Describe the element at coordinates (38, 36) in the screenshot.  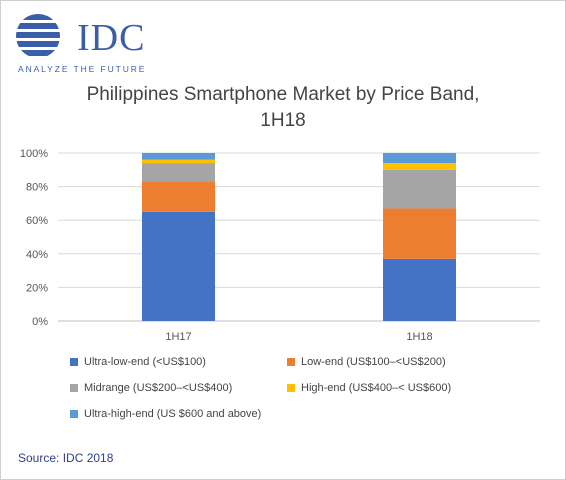
I see `globe-icon` at that location.